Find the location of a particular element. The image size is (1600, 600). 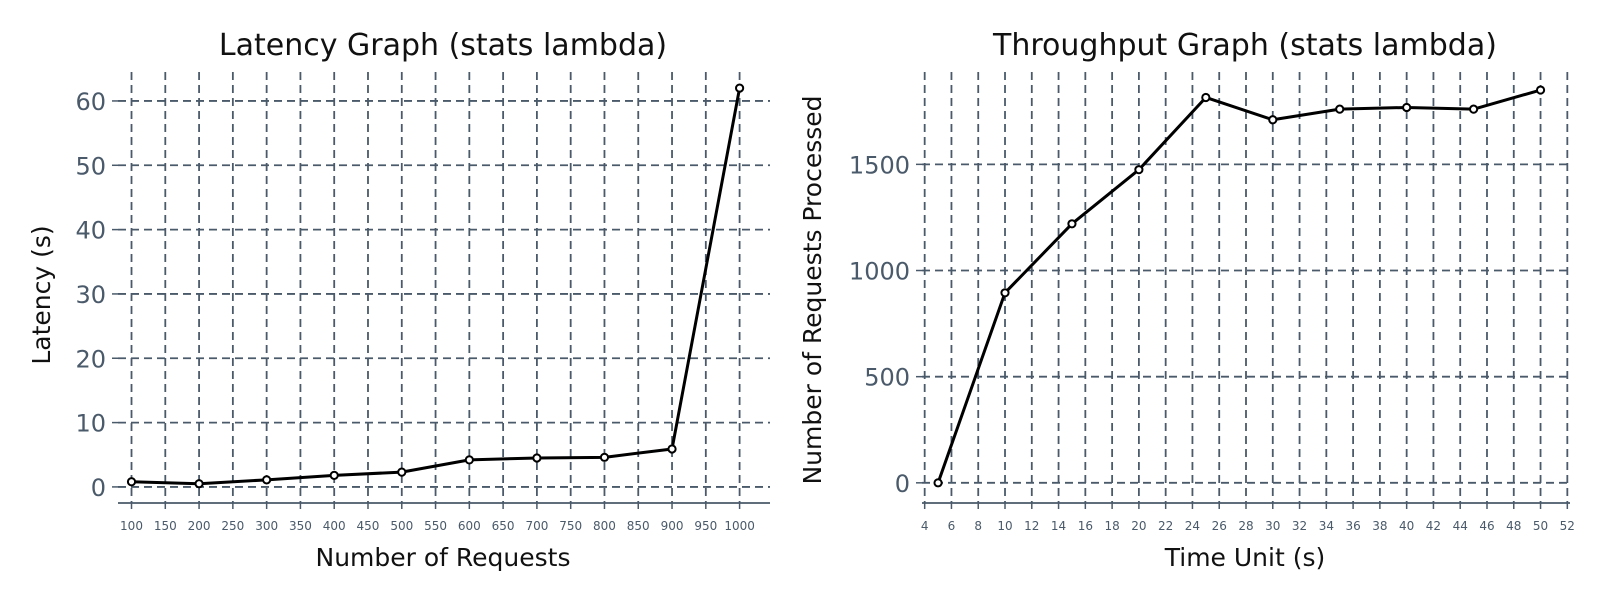

latency-x-tick-label: 100 is located at coordinates (131, 526).